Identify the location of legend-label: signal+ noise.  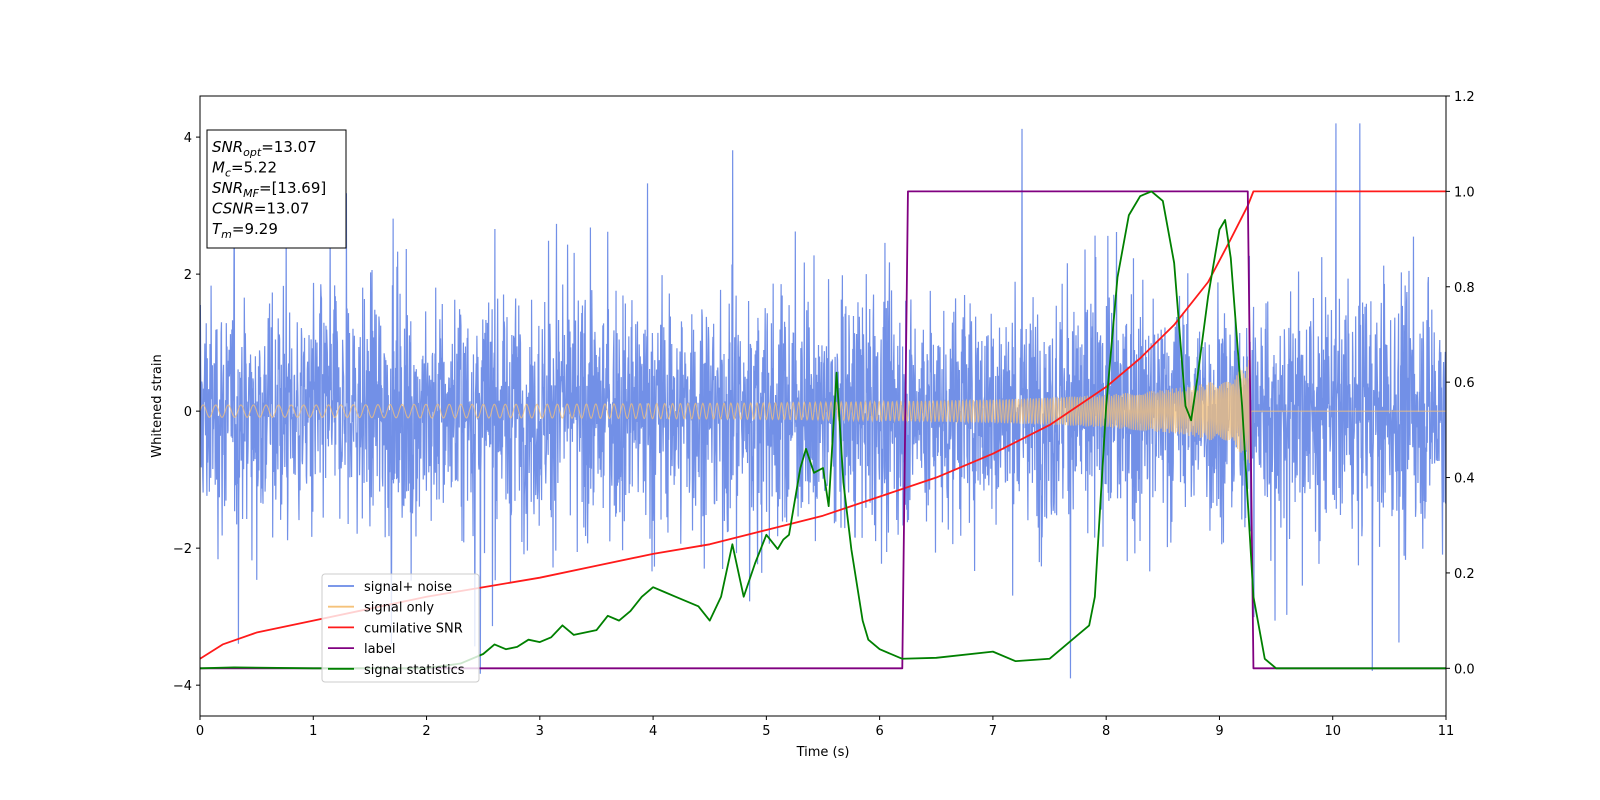
(408, 587).